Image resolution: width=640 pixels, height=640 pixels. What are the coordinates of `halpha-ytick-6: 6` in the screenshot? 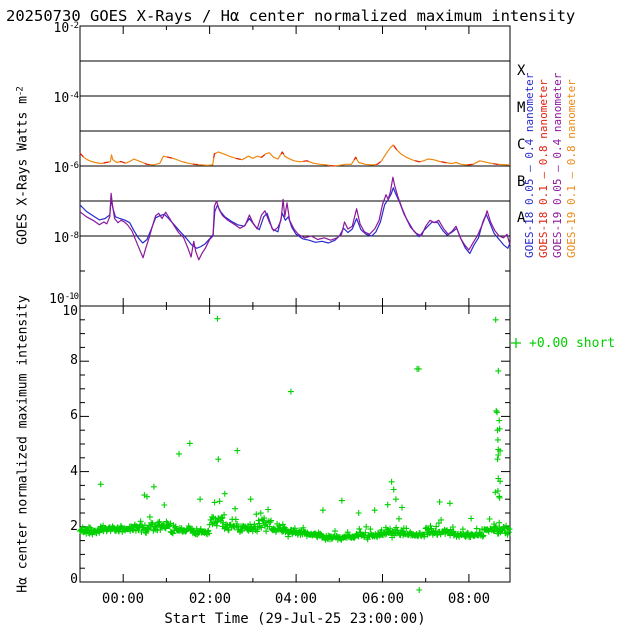 It's located at (74, 415).